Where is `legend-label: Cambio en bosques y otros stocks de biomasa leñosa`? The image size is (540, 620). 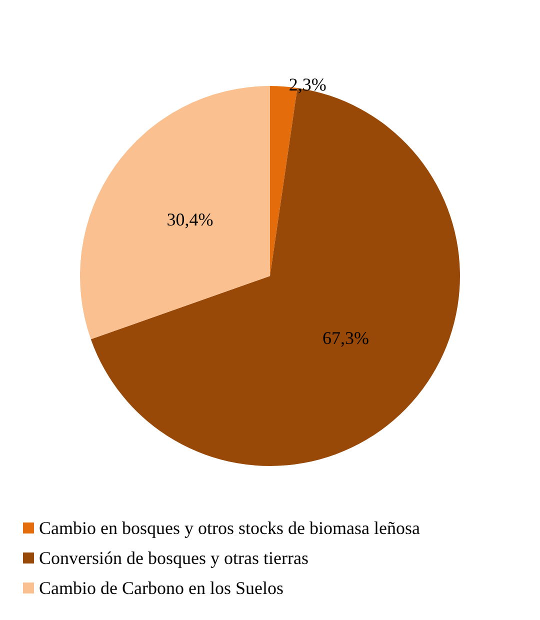
legend-label: Cambio en bosques y otros stocks de biomasa leñosa is located at coordinates (229, 528).